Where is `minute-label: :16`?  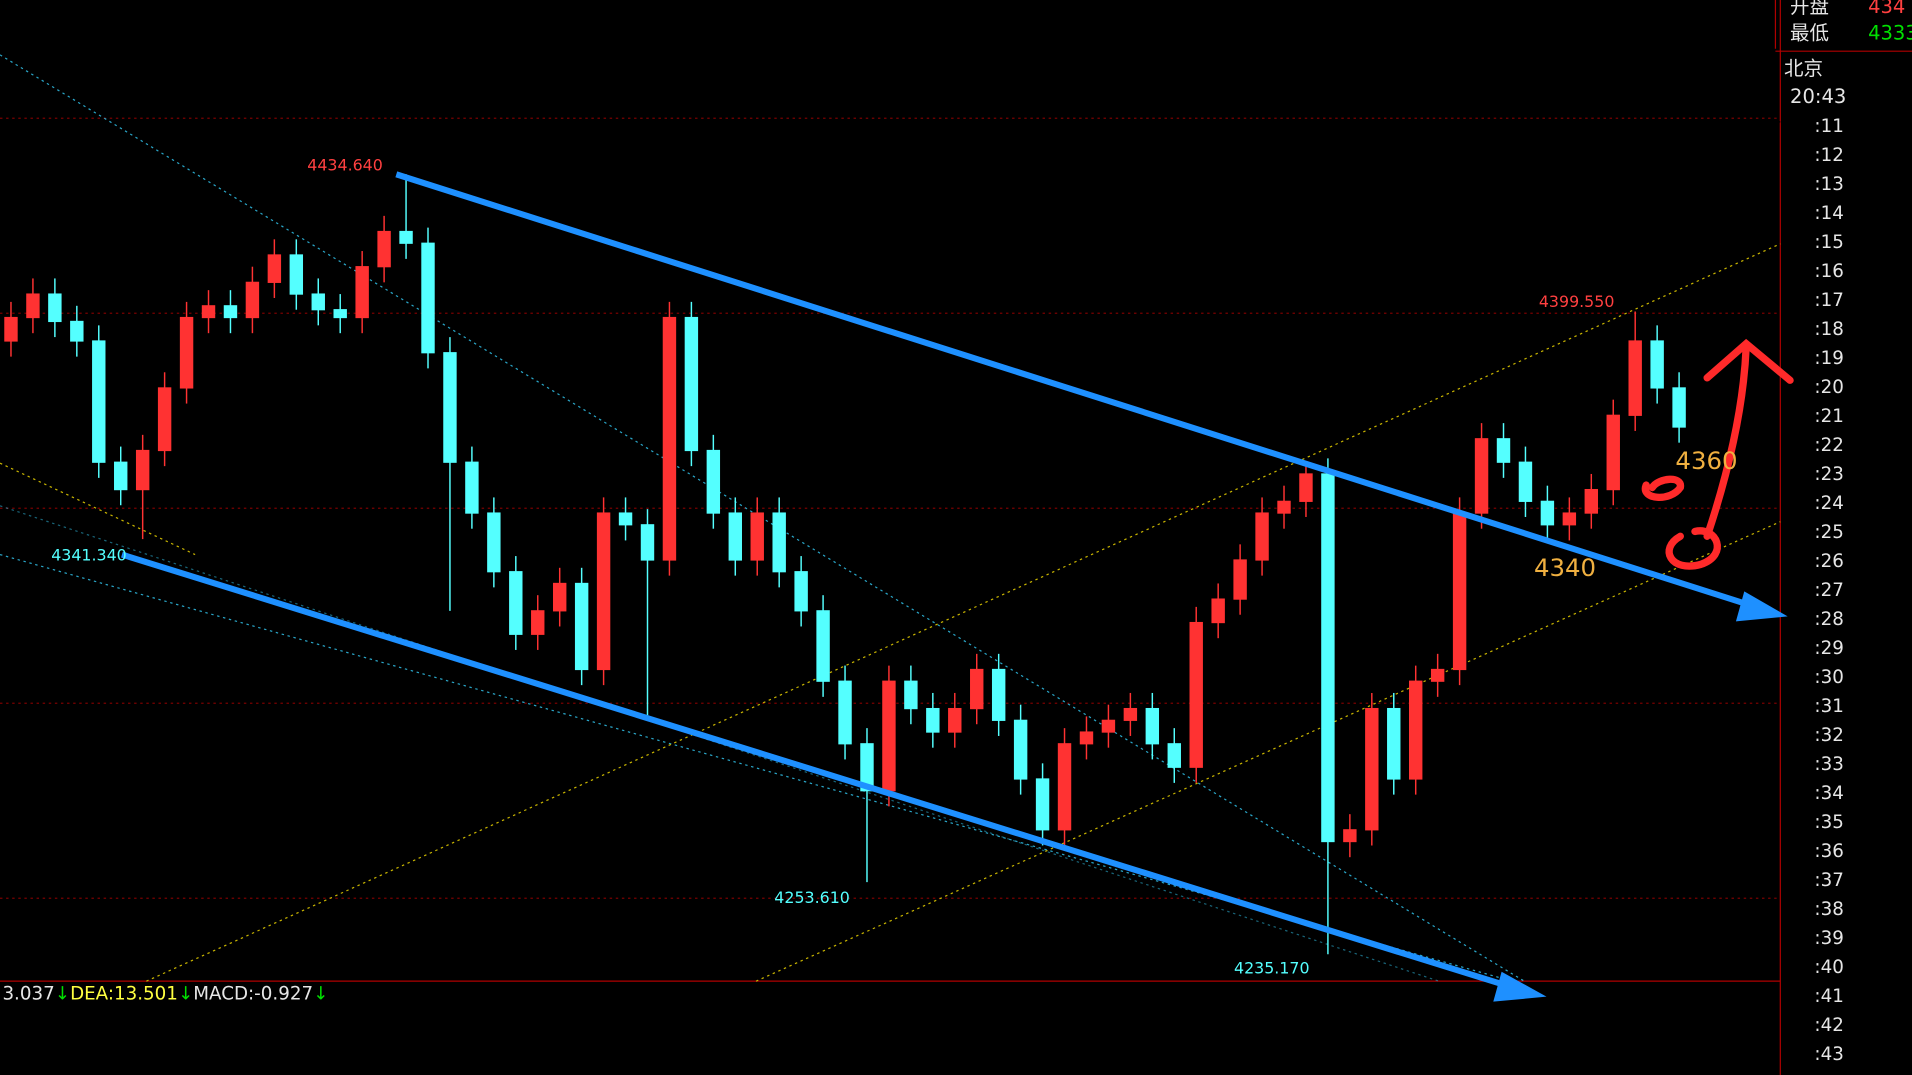 minute-label: :16 is located at coordinates (1828, 271).